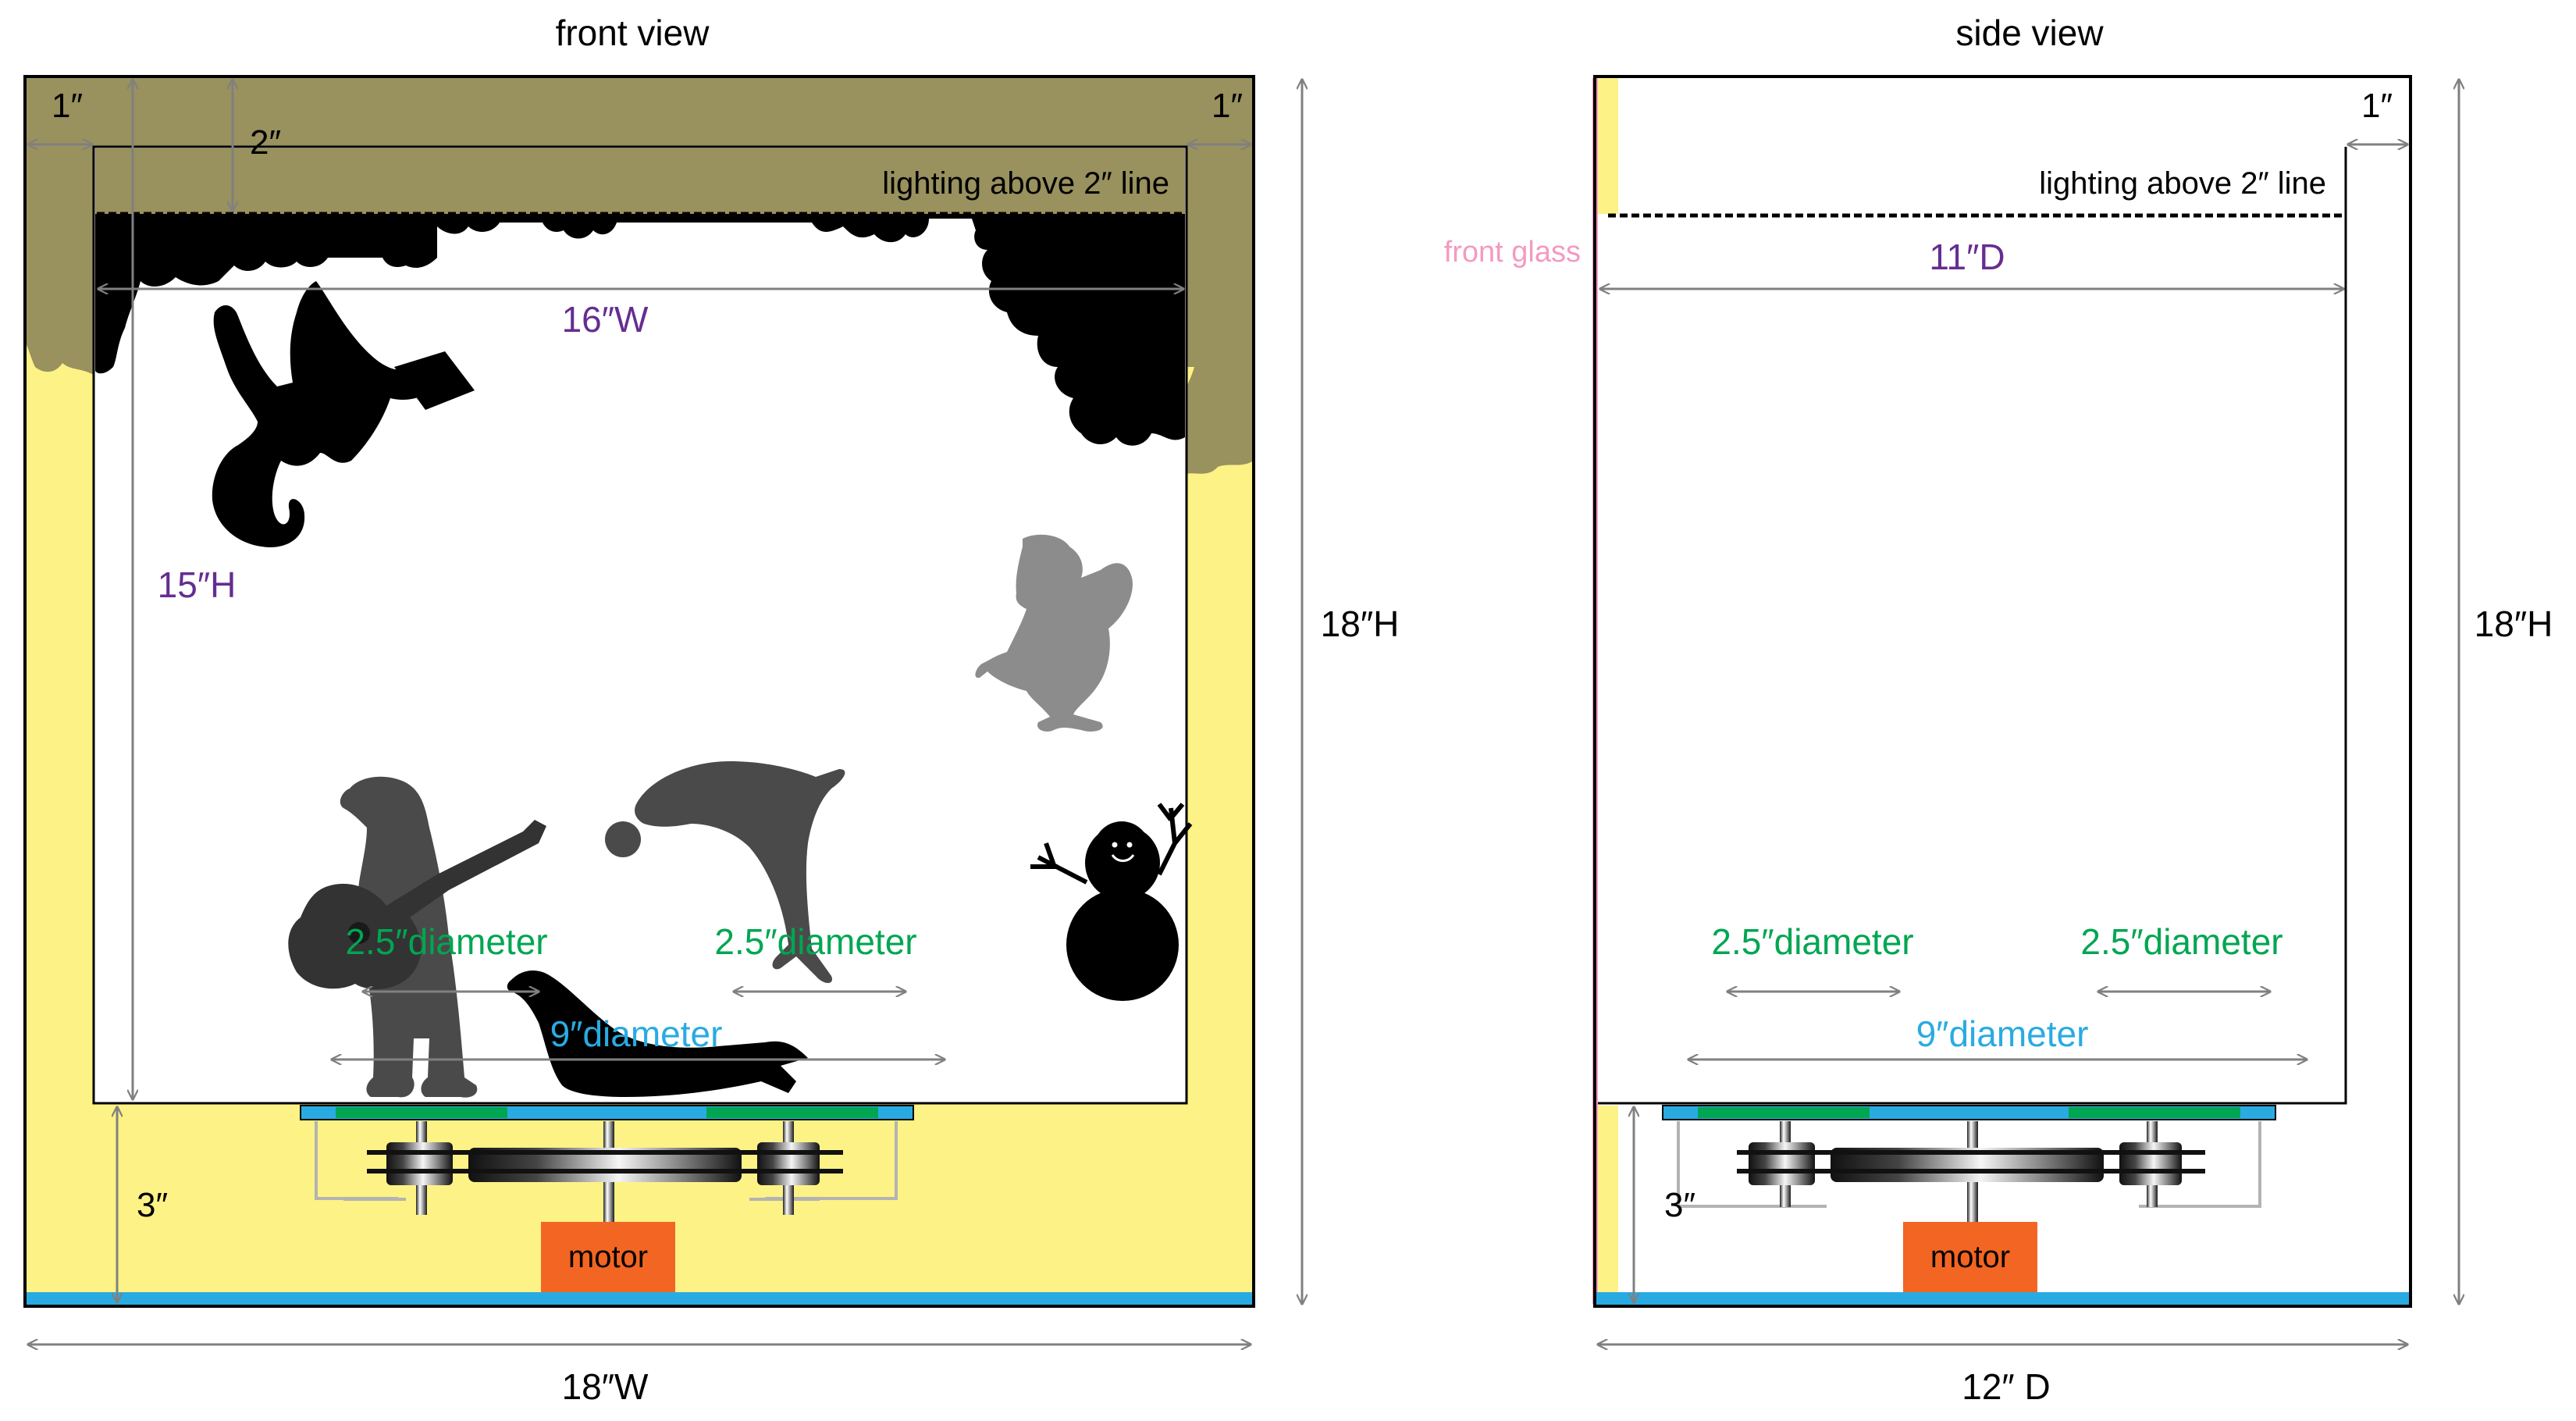  Describe the element at coordinates (636, 1033) in the screenshot. I see `front-turntable-label: 9″diameter` at that location.